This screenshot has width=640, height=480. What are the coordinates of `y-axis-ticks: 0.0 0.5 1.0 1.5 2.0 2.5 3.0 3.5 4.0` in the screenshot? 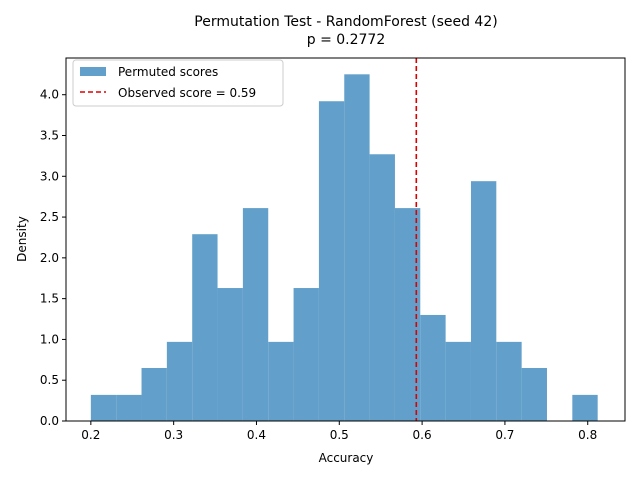 It's located at (53, 258).